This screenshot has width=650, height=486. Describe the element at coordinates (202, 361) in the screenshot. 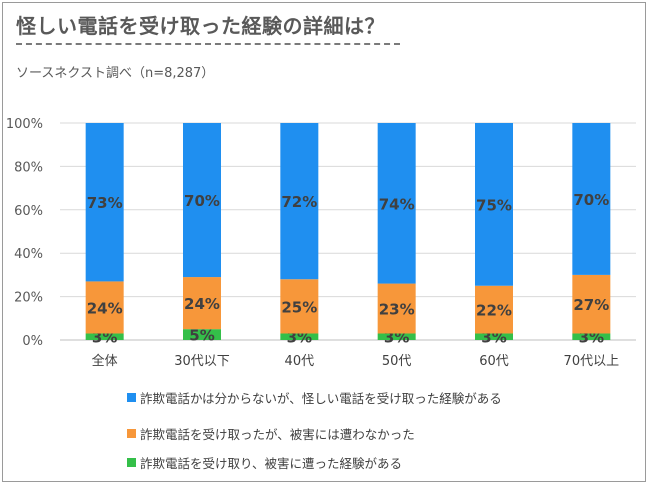

I see `x-tick-label: 30代以下` at that location.